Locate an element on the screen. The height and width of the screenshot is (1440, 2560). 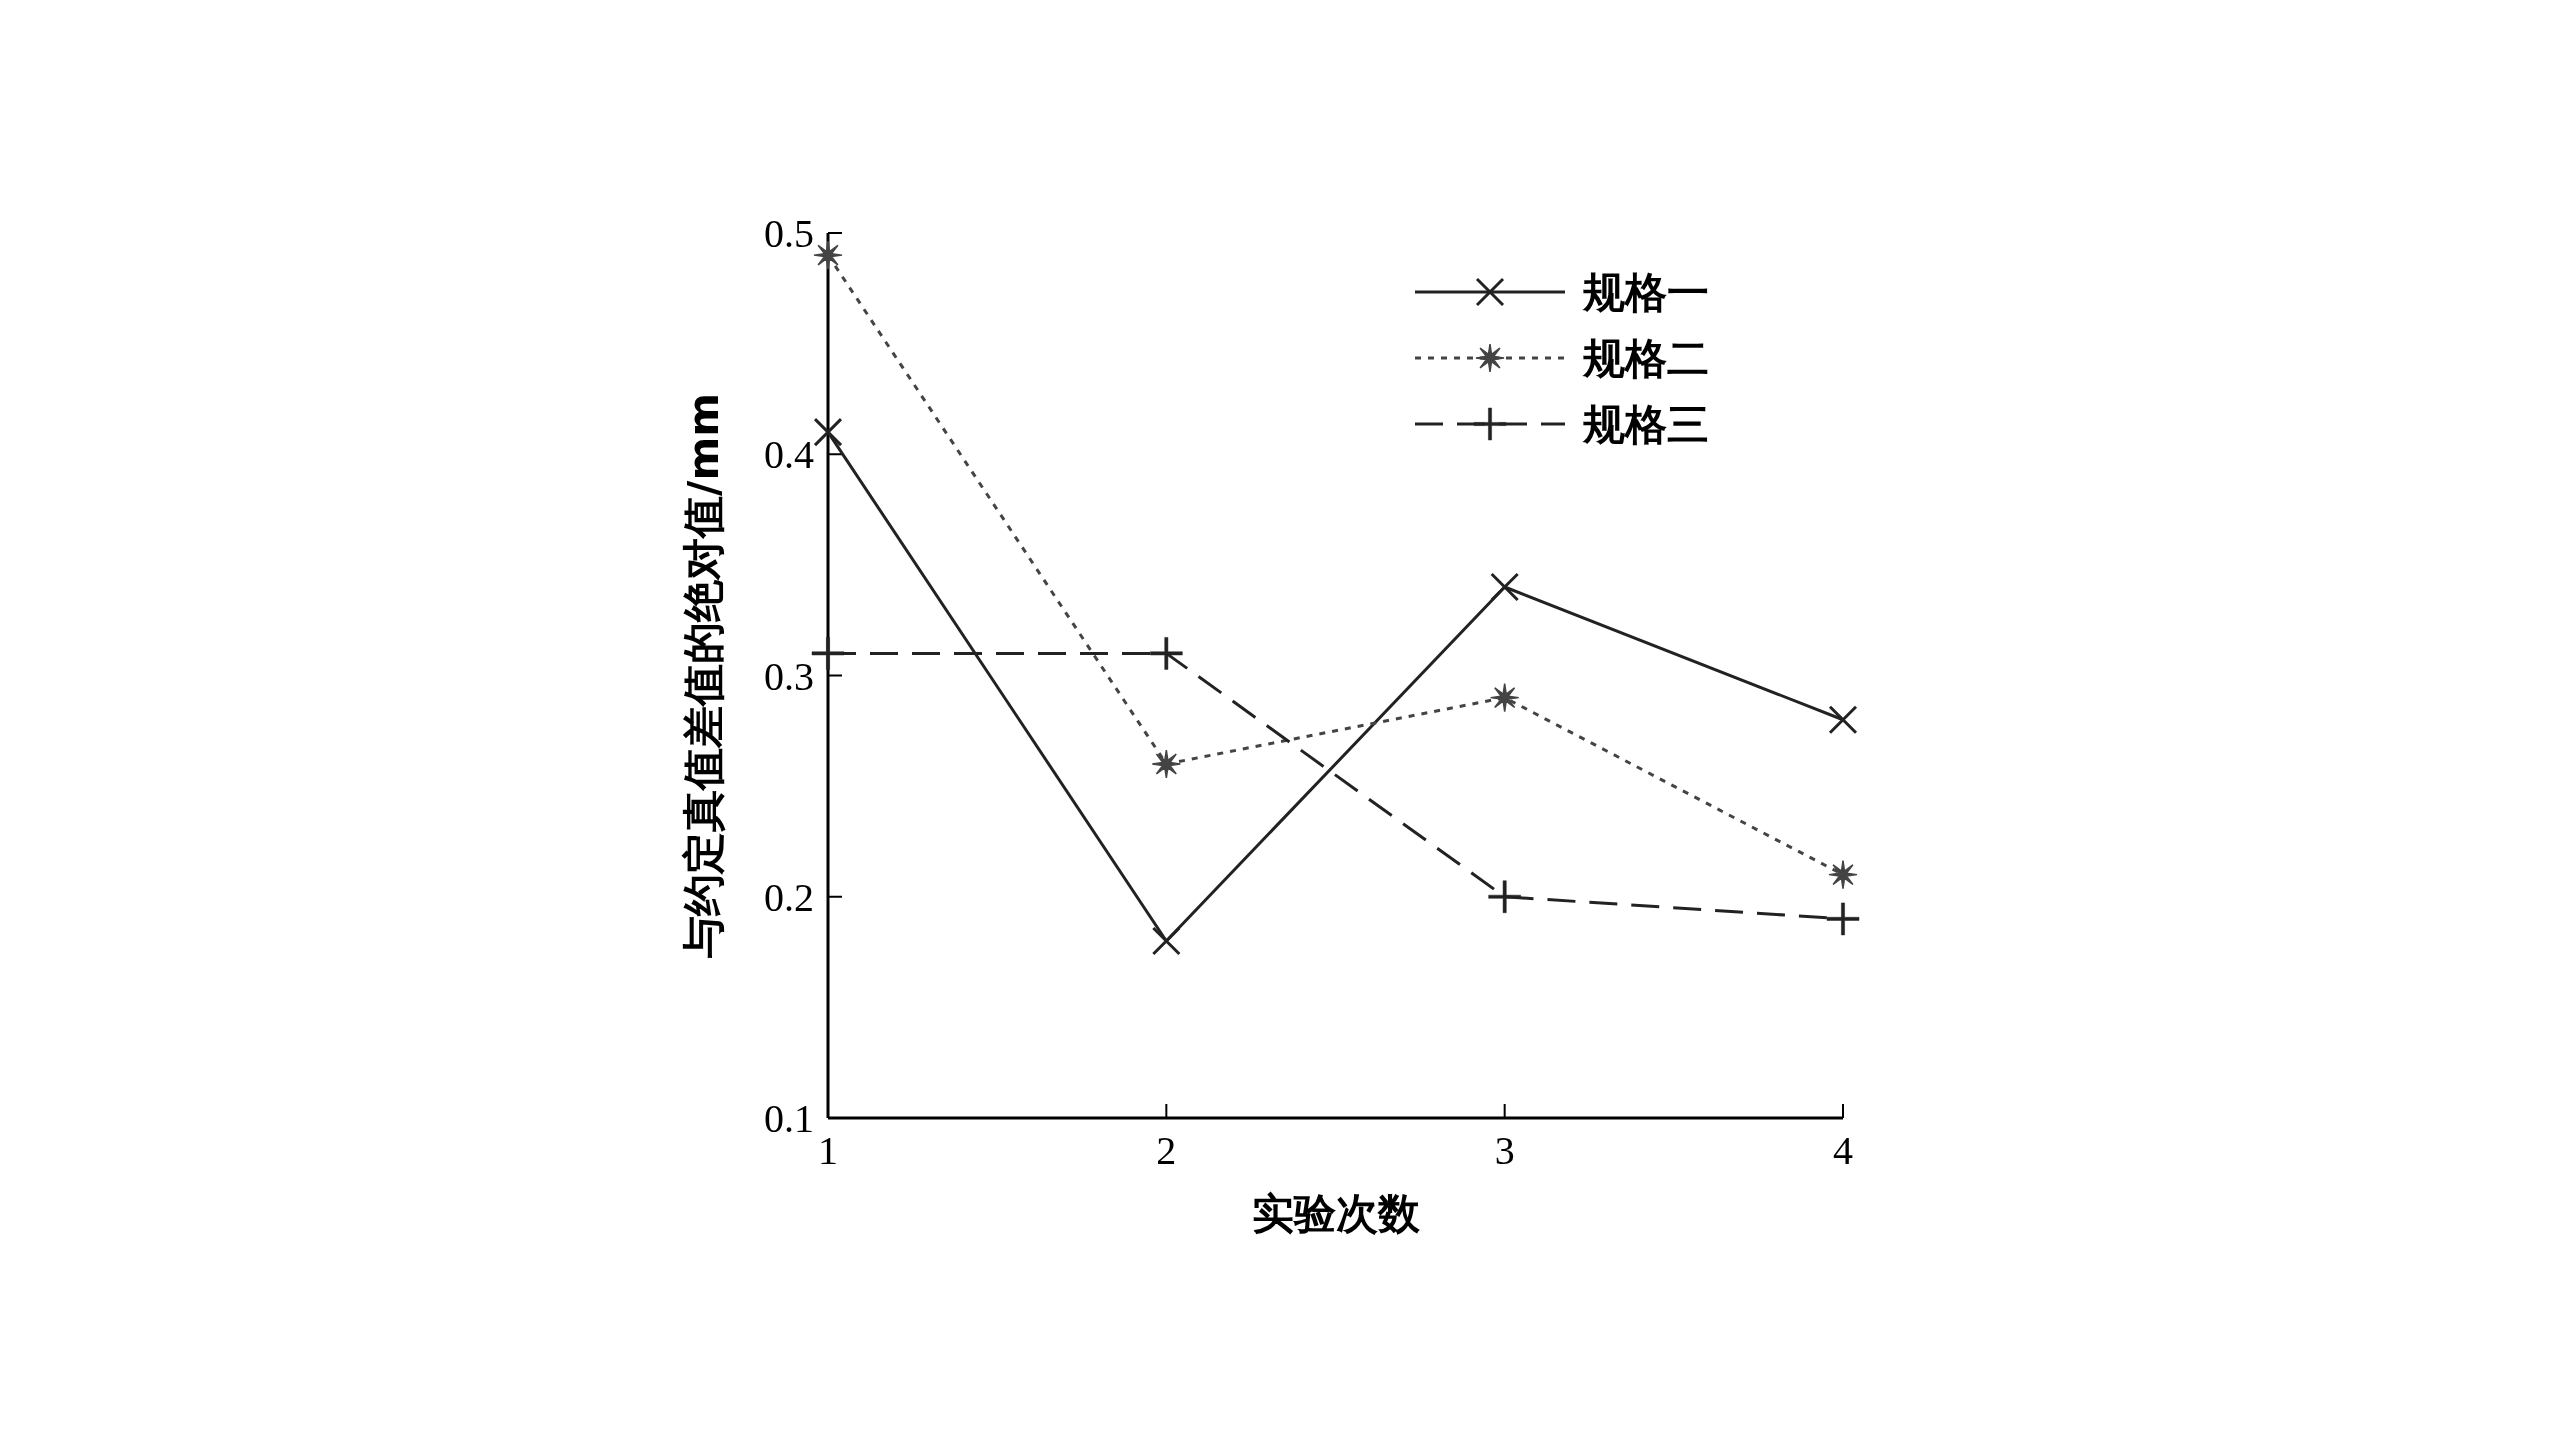
y-tick-label: 0.2 is located at coordinates (789, 897).